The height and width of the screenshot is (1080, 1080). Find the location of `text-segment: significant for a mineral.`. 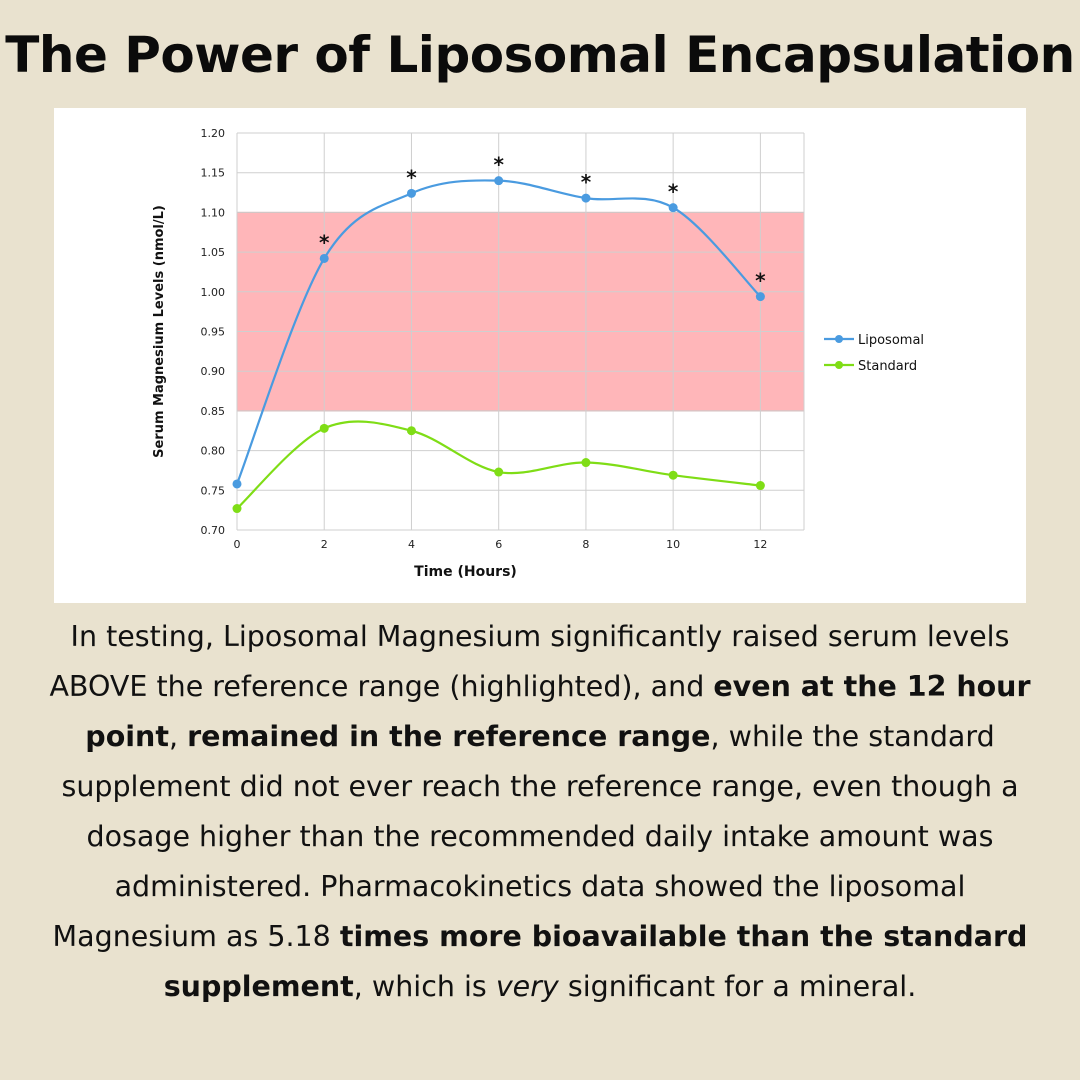

text-segment: significant for a mineral. is located at coordinates (737, 986).